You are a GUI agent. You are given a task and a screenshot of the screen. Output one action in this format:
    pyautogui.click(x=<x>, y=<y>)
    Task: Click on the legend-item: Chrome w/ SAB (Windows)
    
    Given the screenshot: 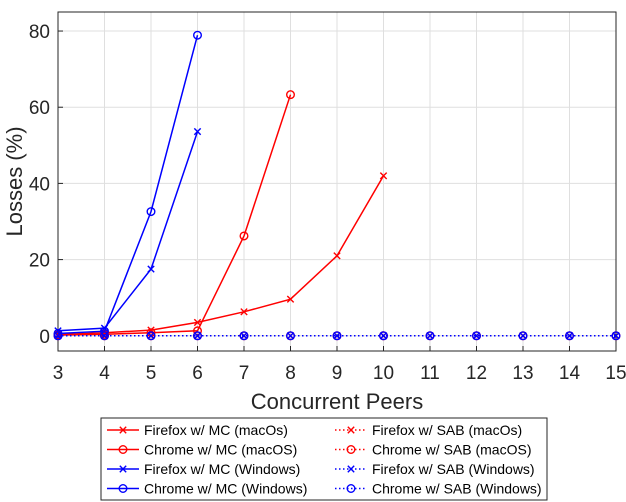 What is the action you would take?
    pyautogui.click(x=438, y=489)
    